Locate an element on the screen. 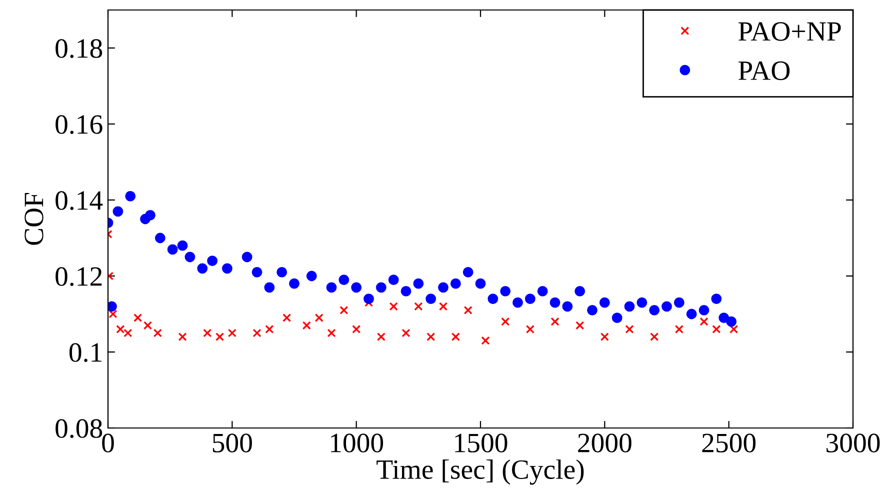 This screenshot has width=888, height=502. y-tick-label: 0.12 is located at coordinates (79, 276).